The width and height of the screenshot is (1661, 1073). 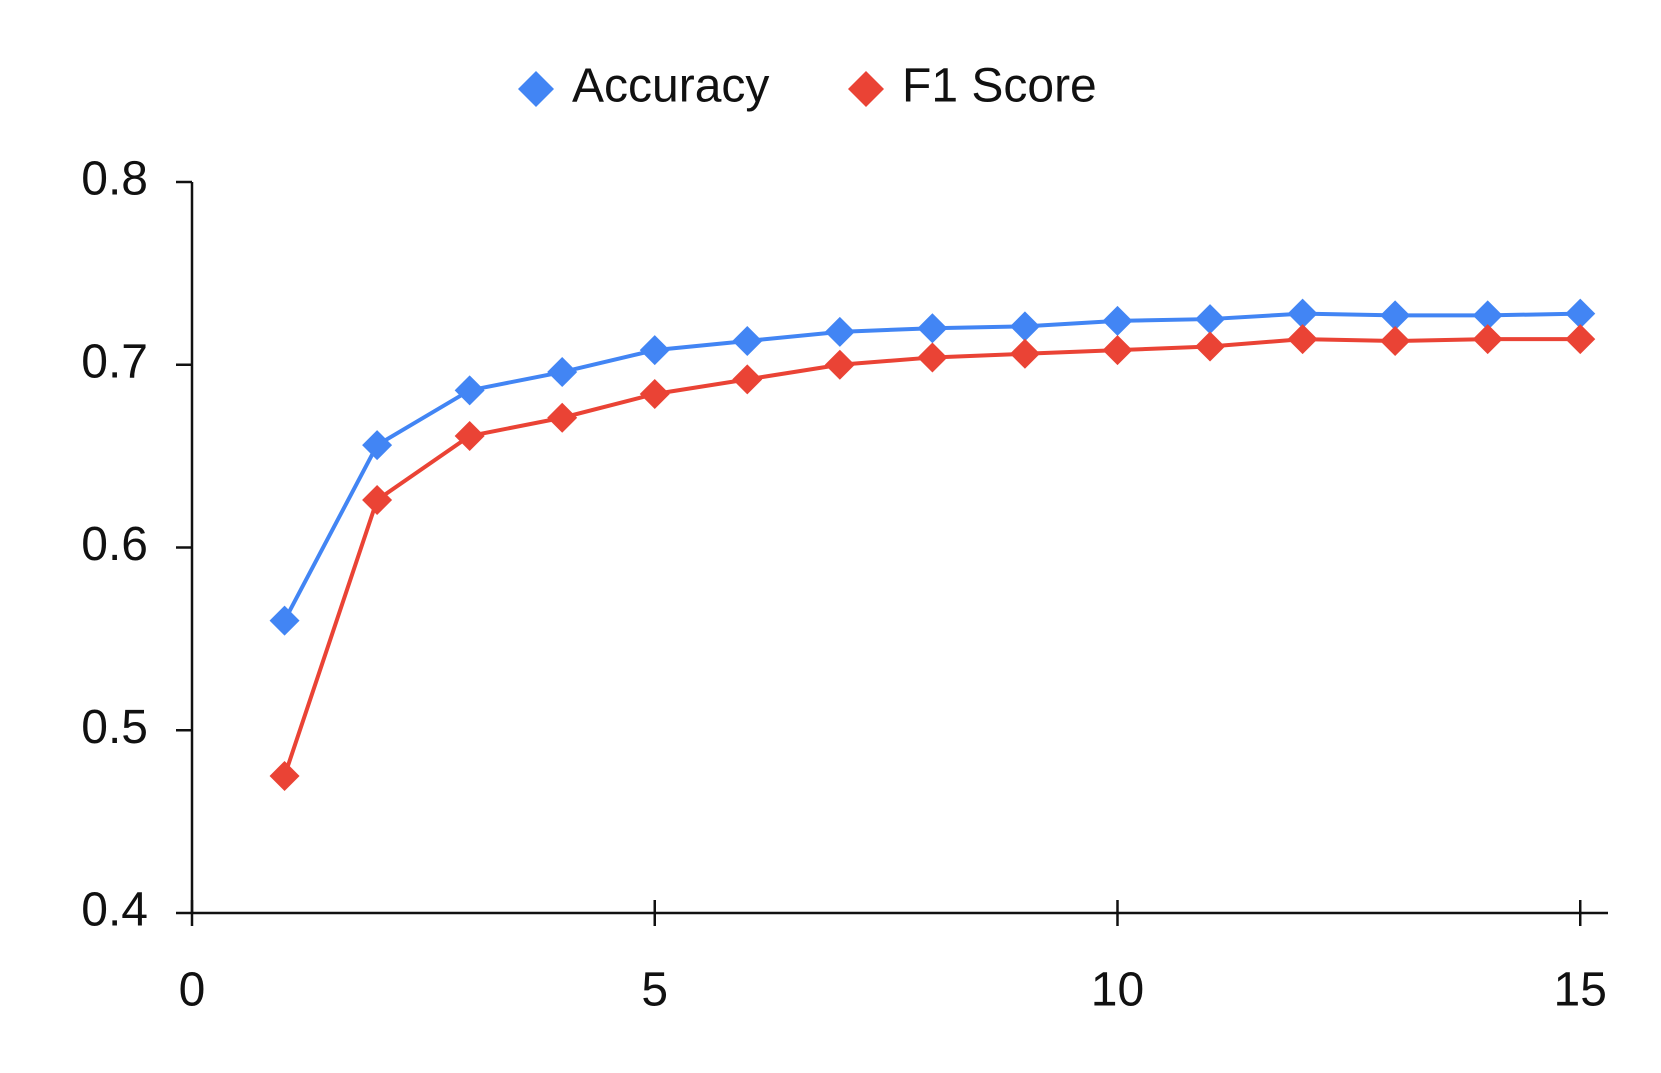 I want to click on legend-label: Accuracy, so click(x=670, y=86).